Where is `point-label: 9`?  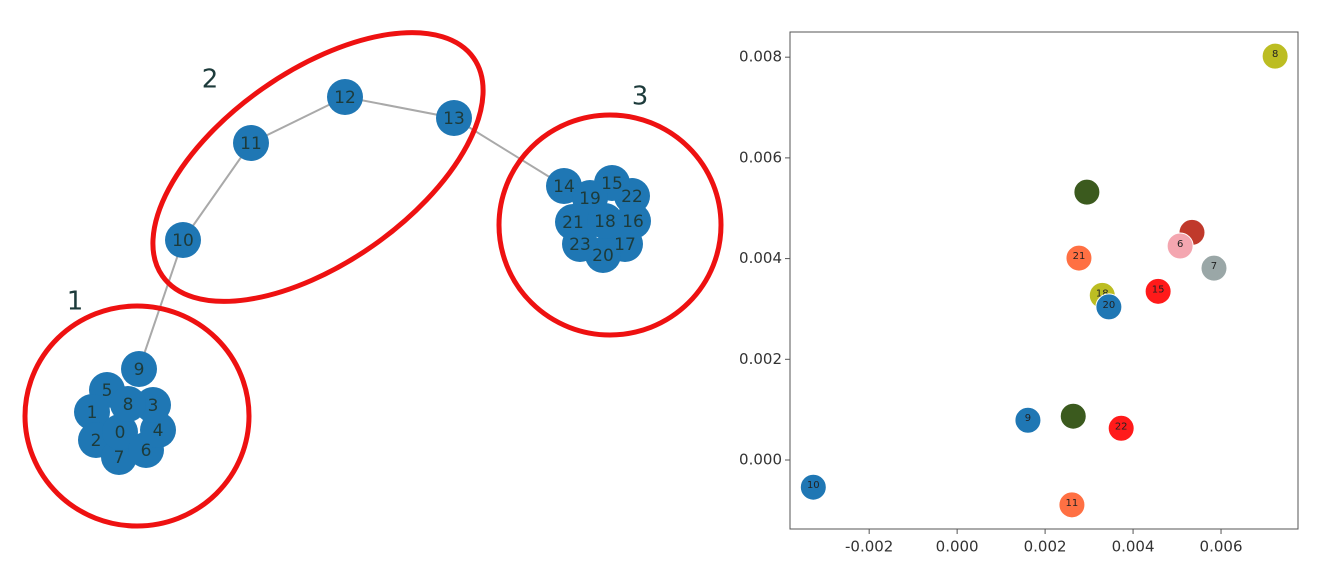 point-label: 9 is located at coordinates (1028, 418).